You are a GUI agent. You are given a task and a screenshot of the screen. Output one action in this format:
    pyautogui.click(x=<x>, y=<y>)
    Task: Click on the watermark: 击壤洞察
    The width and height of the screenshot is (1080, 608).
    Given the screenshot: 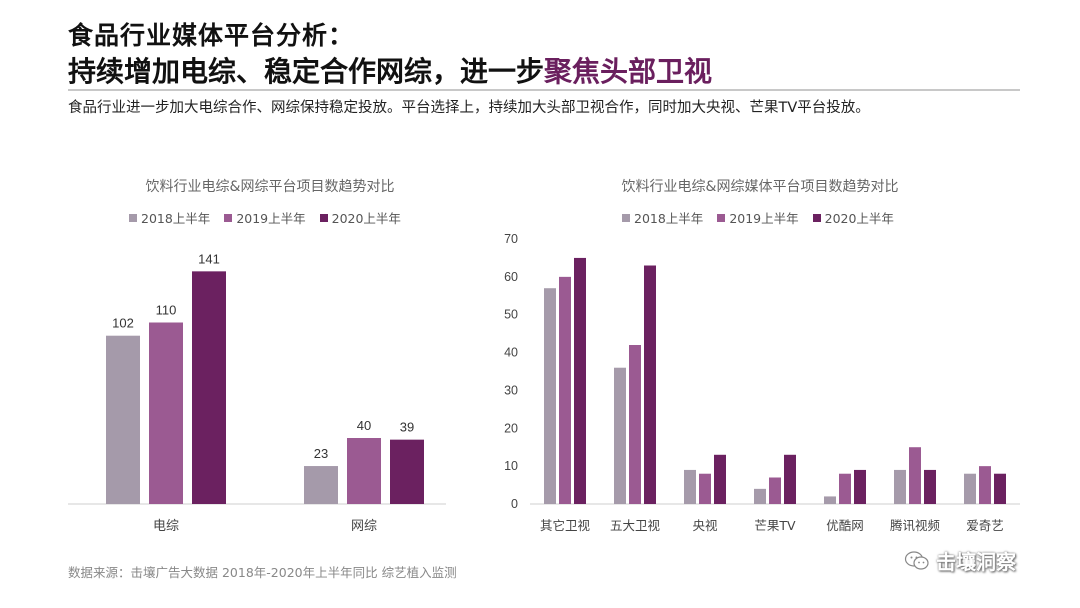 What is the action you would take?
    pyautogui.click(x=960, y=560)
    